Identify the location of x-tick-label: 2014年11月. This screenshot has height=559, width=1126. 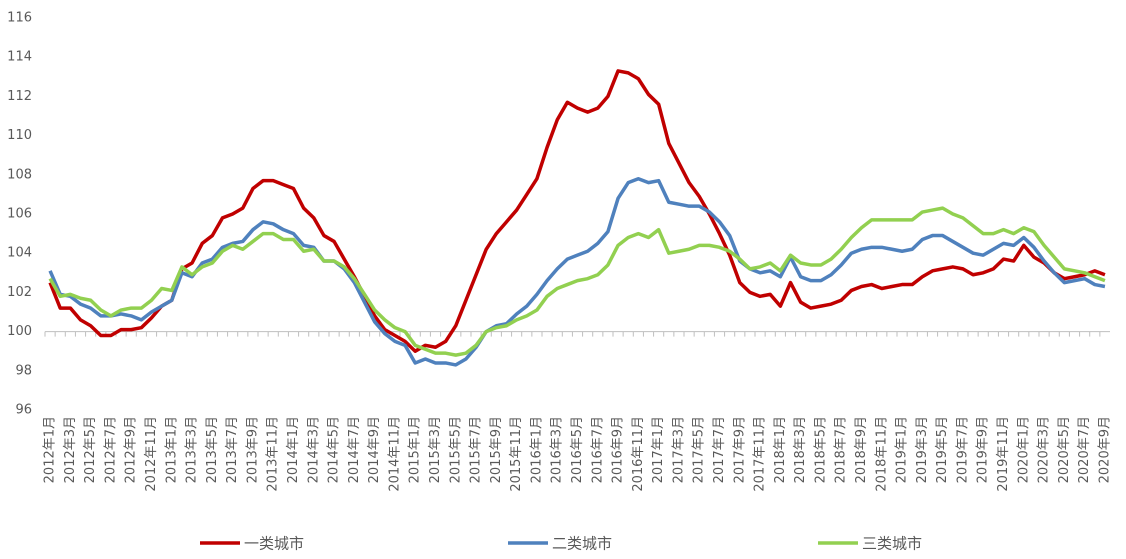
(394, 454).